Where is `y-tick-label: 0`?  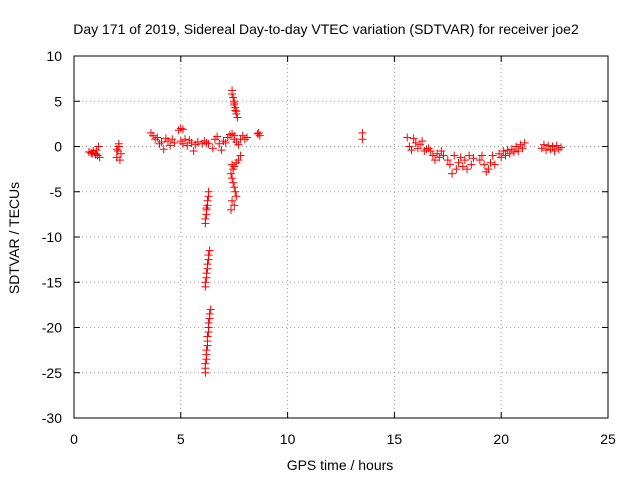 y-tick-label: 0 is located at coordinates (58, 147).